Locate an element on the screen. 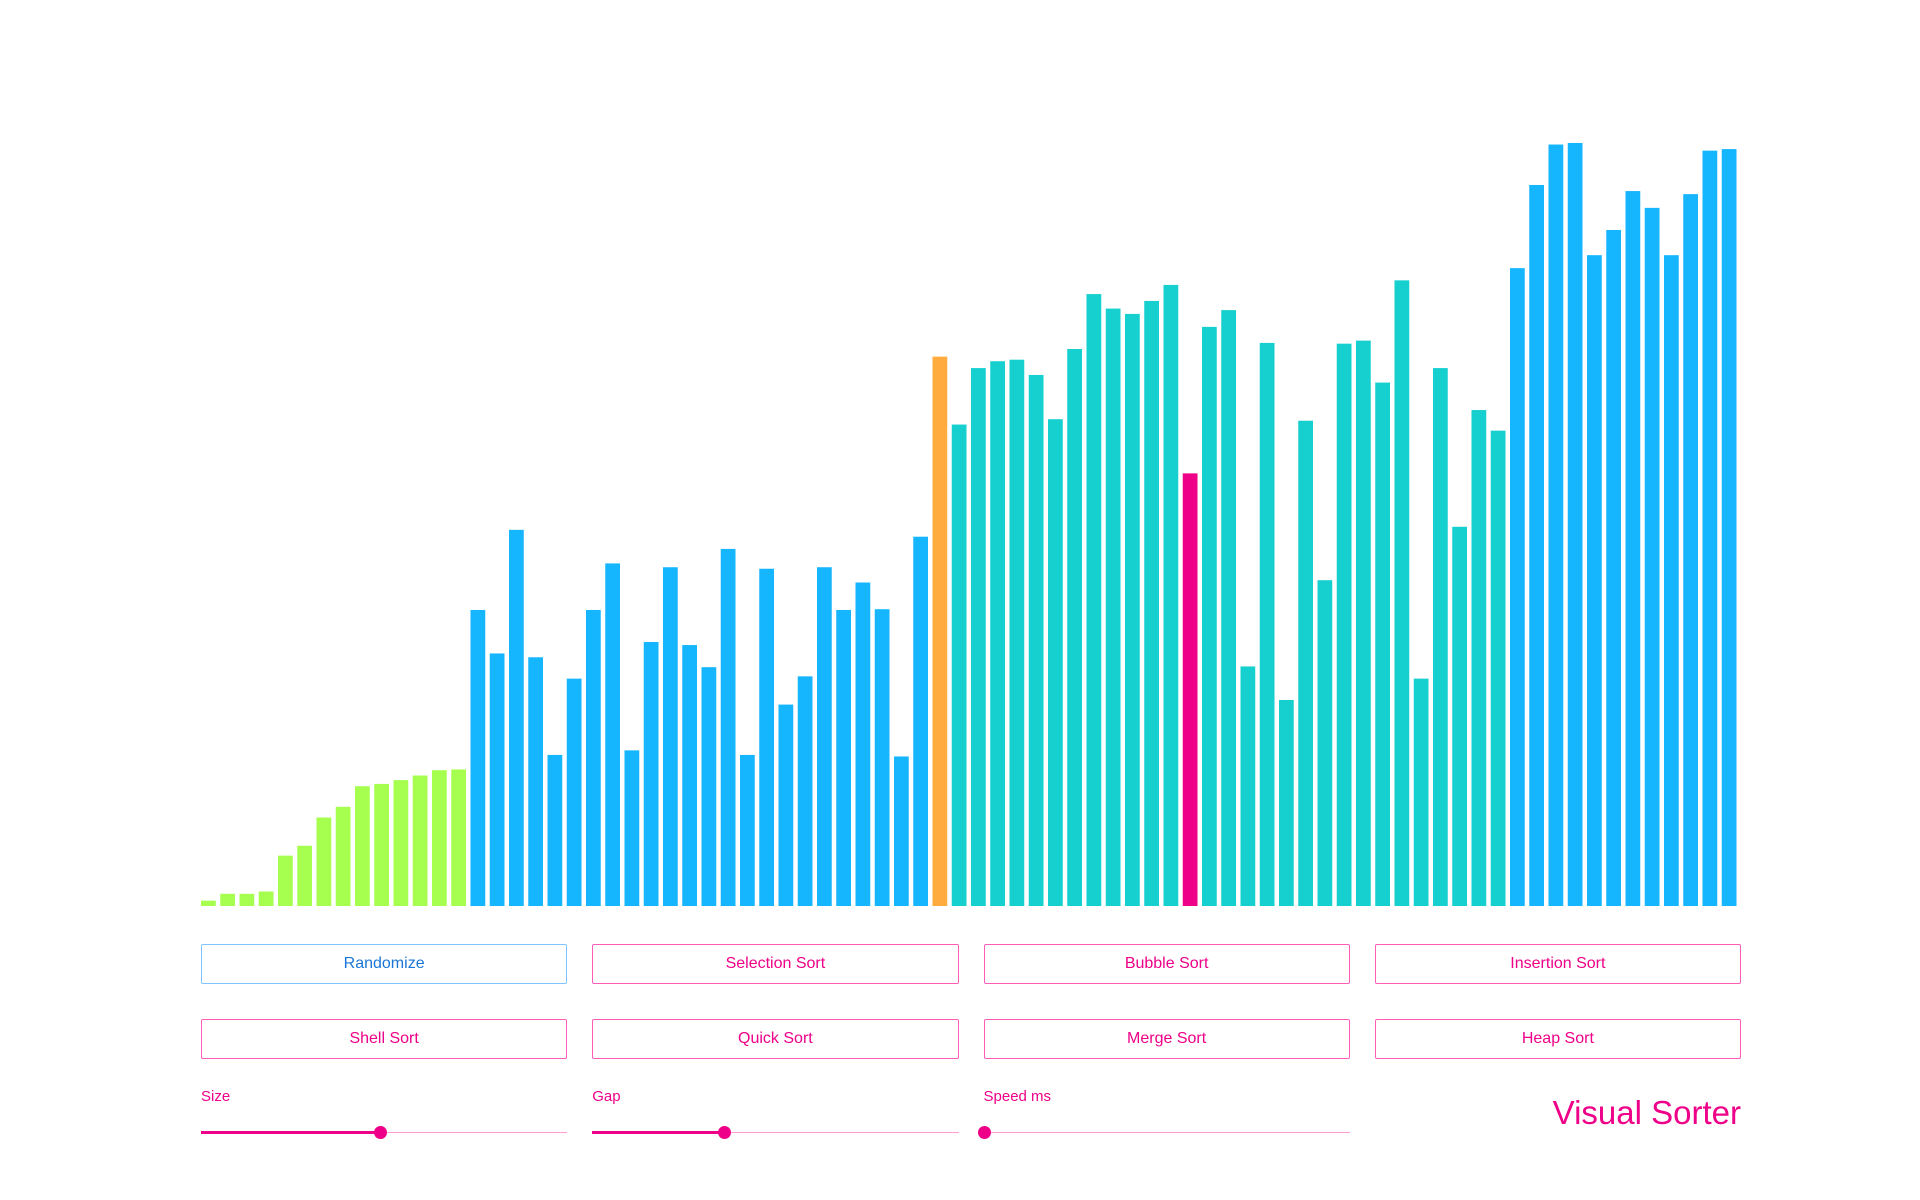 The height and width of the screenshot is (1200, 1920). bar-pivot is located at coordinates (940, 631).